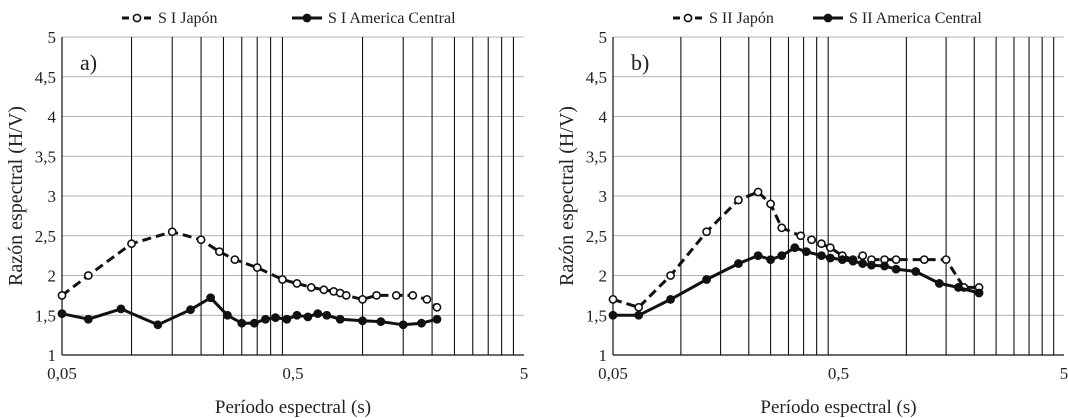 The image size is (1068, 418). What do you see at coordinates (596, 77) in the screenshot?
I see `y-tick-label: 4,5` at bounding box center [596, 77].